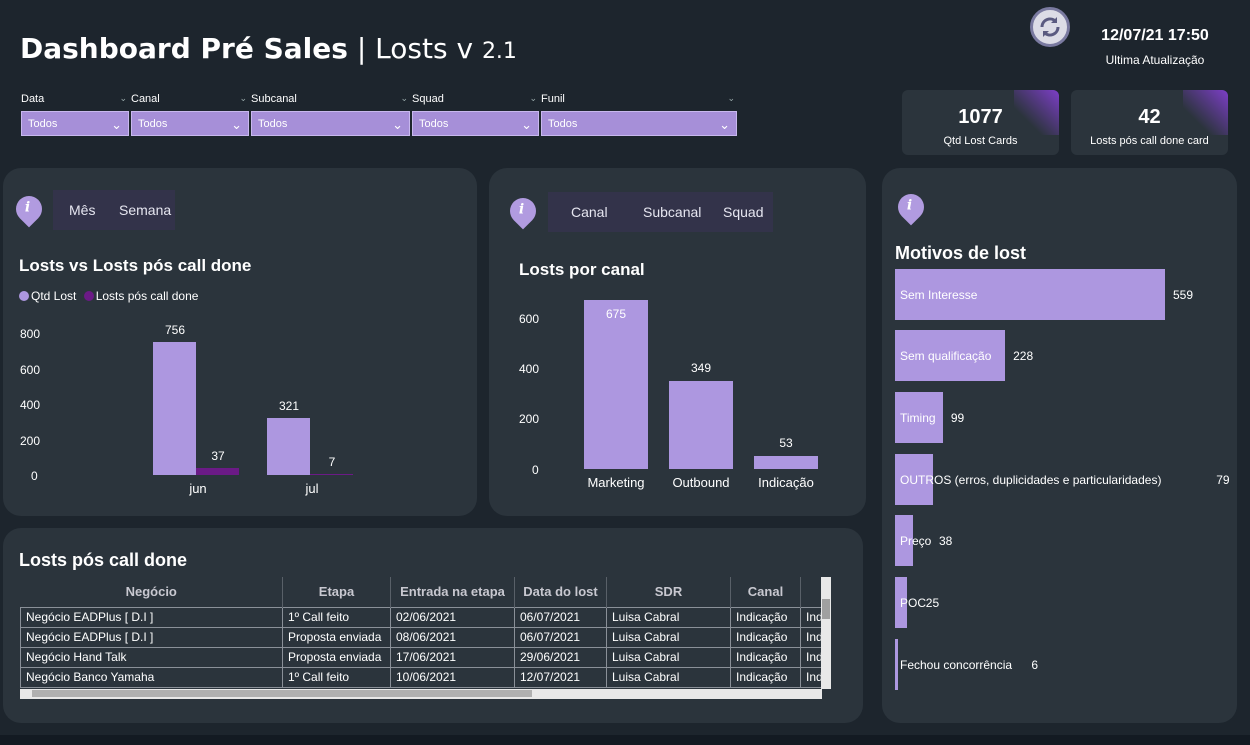  What do you see at coordinates (330, 123) in the screenshot?
I see `filter-subcanal-select: Todos ⌄` at bounding box center [330, 123].